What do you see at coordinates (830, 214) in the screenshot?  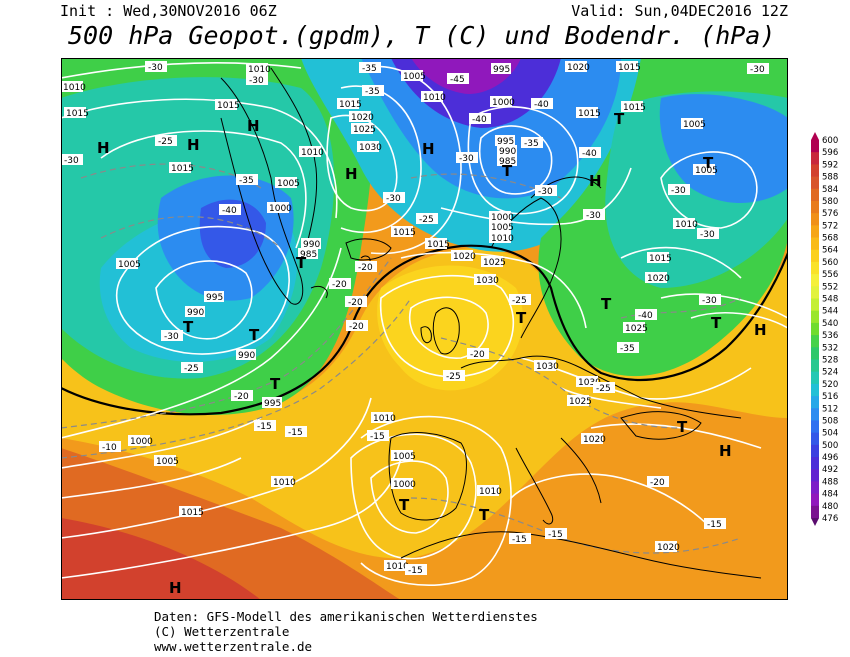 I see `legend-level-label: 576` at bounding box center [830, 214].